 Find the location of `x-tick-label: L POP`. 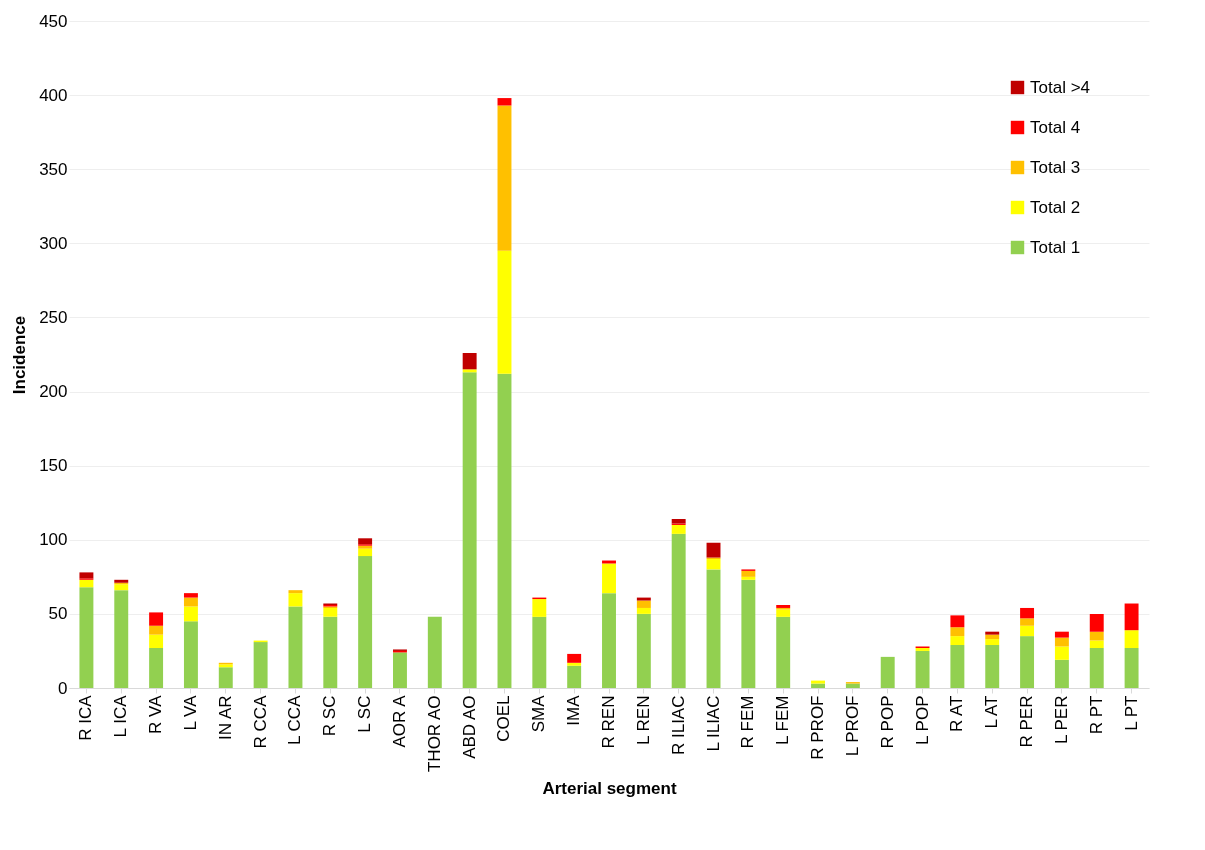

x-tick-label: L POP is located at coordinates (922, 720).